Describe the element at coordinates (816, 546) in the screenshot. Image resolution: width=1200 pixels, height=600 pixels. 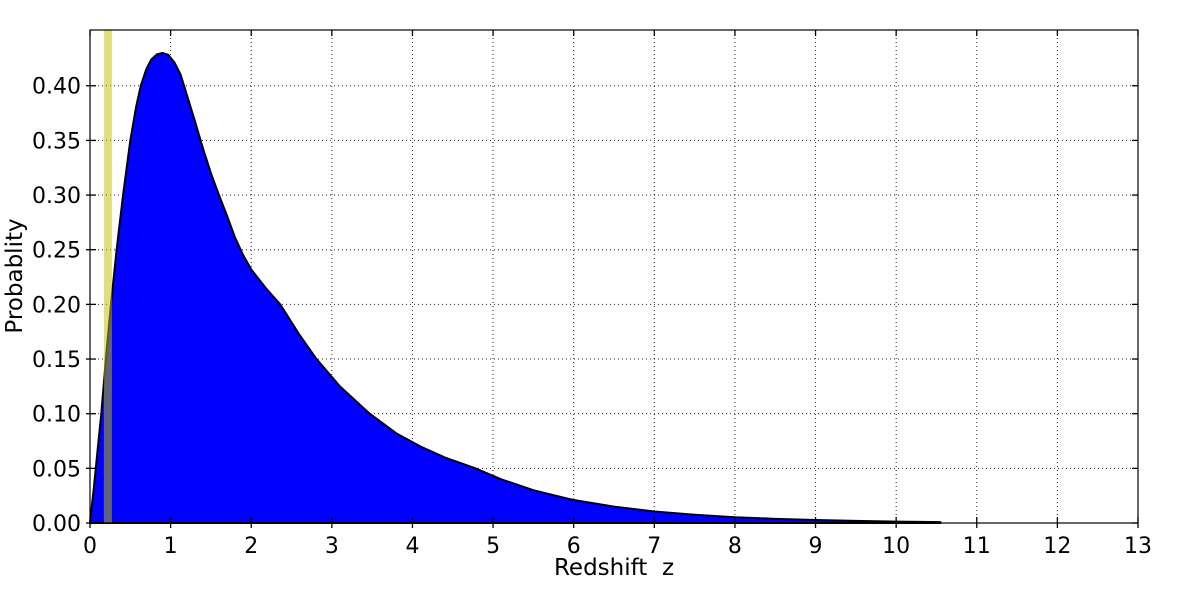
I see `x-tick-label: 9` at that location.